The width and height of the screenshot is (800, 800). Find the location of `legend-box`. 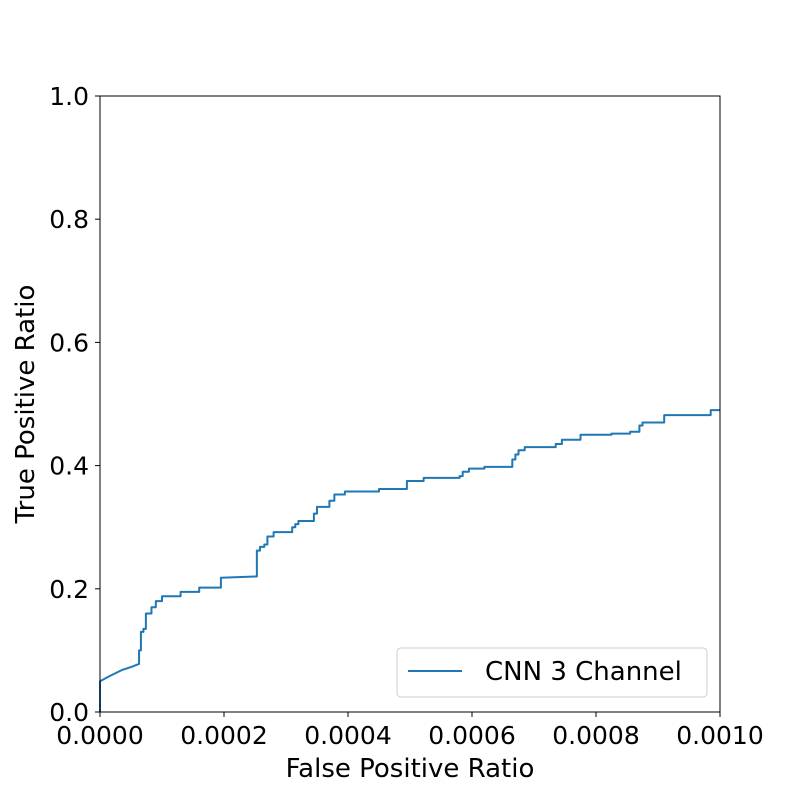

legend-box is located at coordinates (552, 672).